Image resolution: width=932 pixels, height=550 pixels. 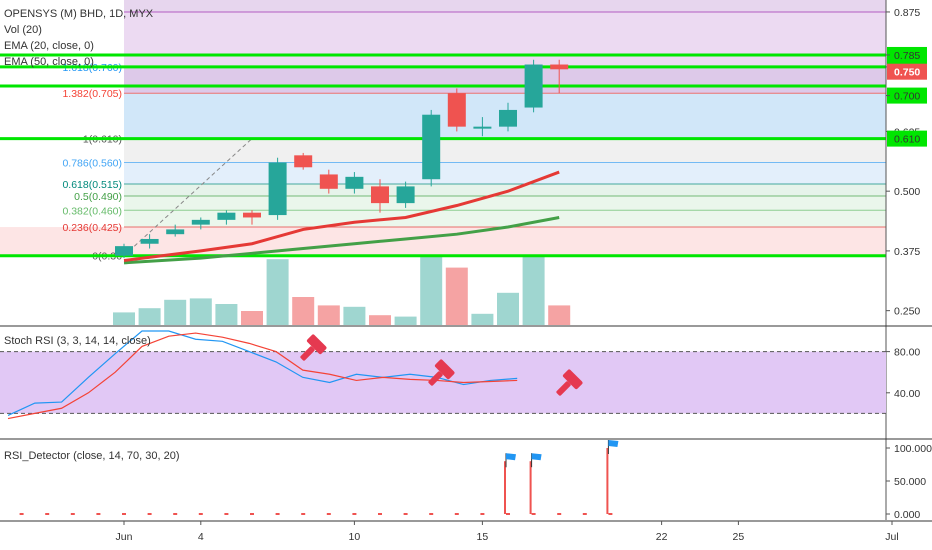 What do you see at coordinates (79, 14) in the screenshot?
I see `symbol-title: OPENSYS (M) BHD, 1D, MYX` at bounding box center [79, 14].